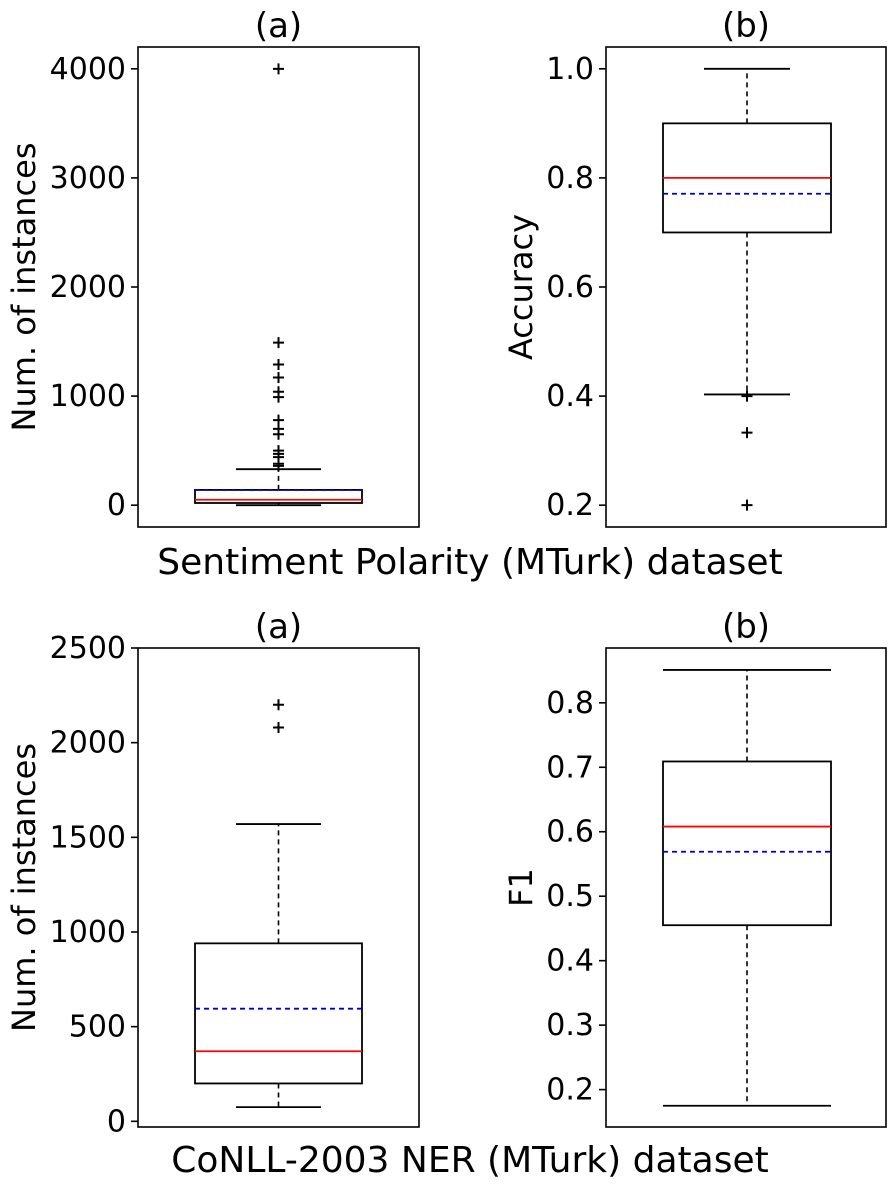 The image size is (896, 1186). Describe the element at coordinates (88, 69) in the screenshot. I see `y-tick-label: 4000` at that location.